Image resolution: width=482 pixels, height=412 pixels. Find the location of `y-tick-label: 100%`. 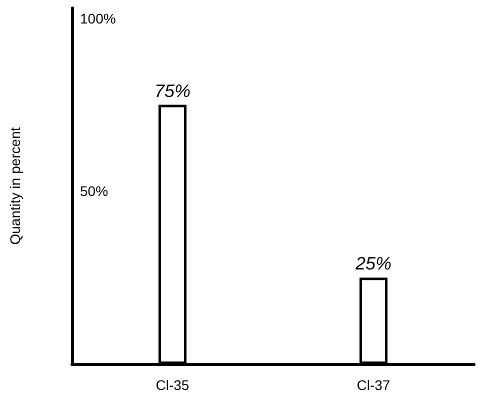

y-tick-label: 100% is located at coordinates (98, 18).